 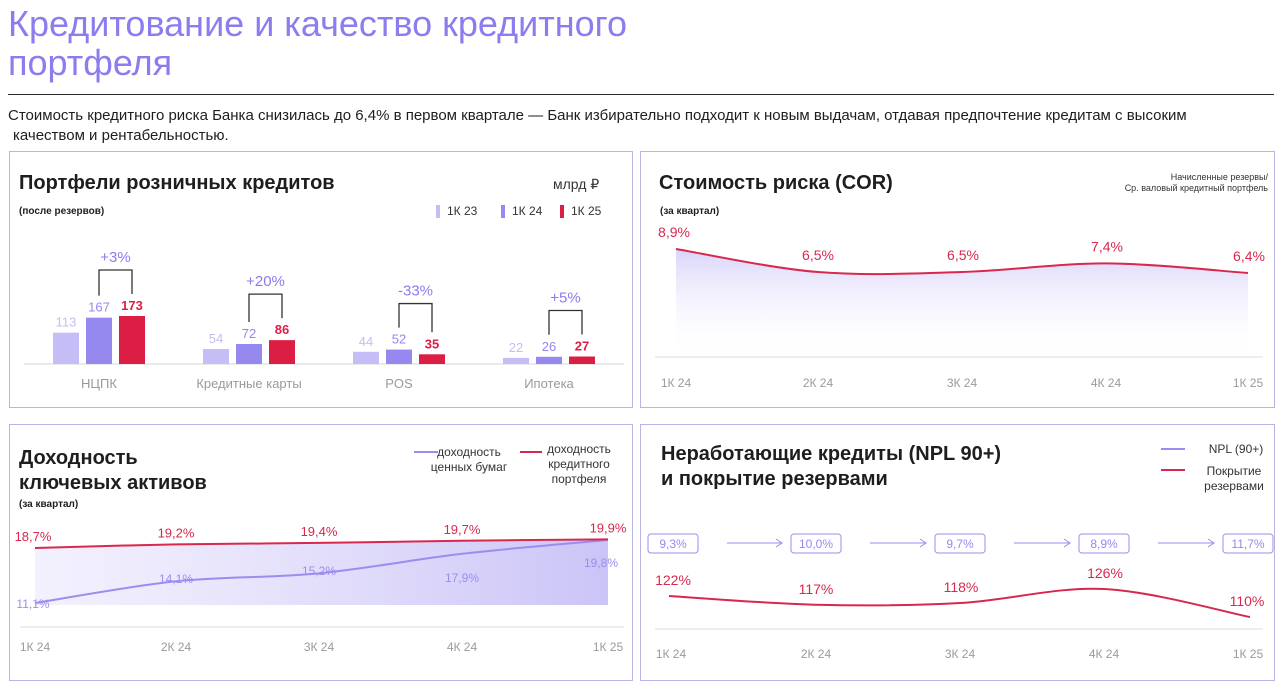 What do you see at coordinates (963, 255) in the screenshot?
I see `cor-point-label-2: 6,5%` at bounding box center [963, 255].